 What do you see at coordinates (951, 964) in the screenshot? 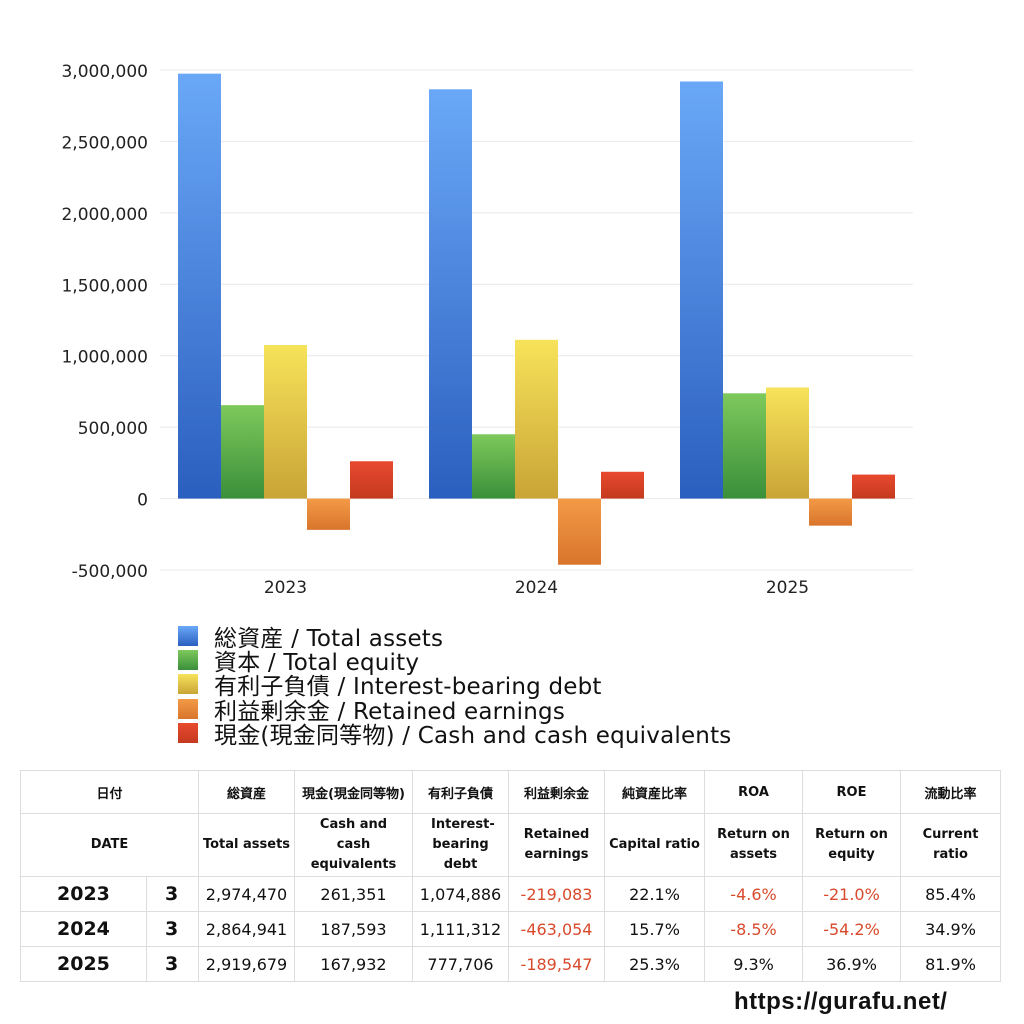
I see `cell-current-ratio: 81.9%` at bounding box center [951, 964].